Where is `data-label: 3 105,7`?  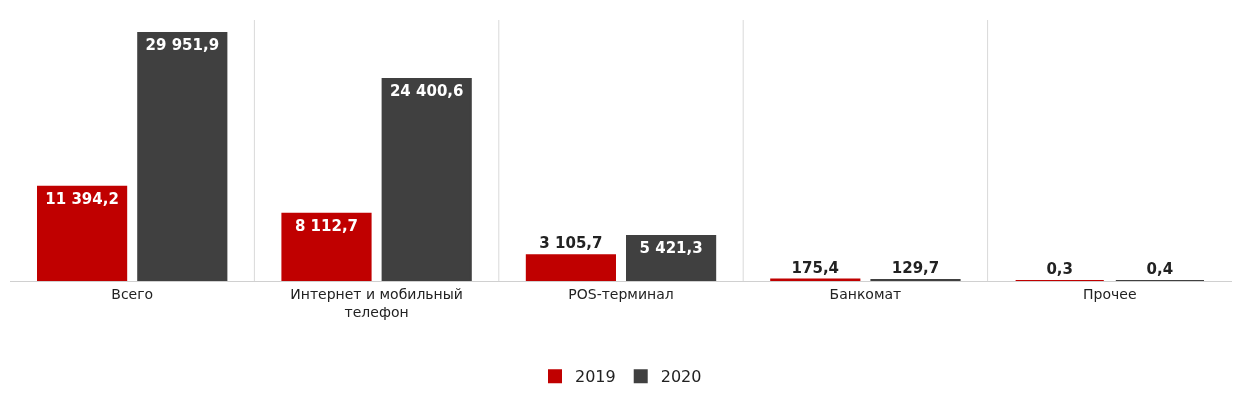
data-label: 3 105,7 is located at coordinates (571, 243).